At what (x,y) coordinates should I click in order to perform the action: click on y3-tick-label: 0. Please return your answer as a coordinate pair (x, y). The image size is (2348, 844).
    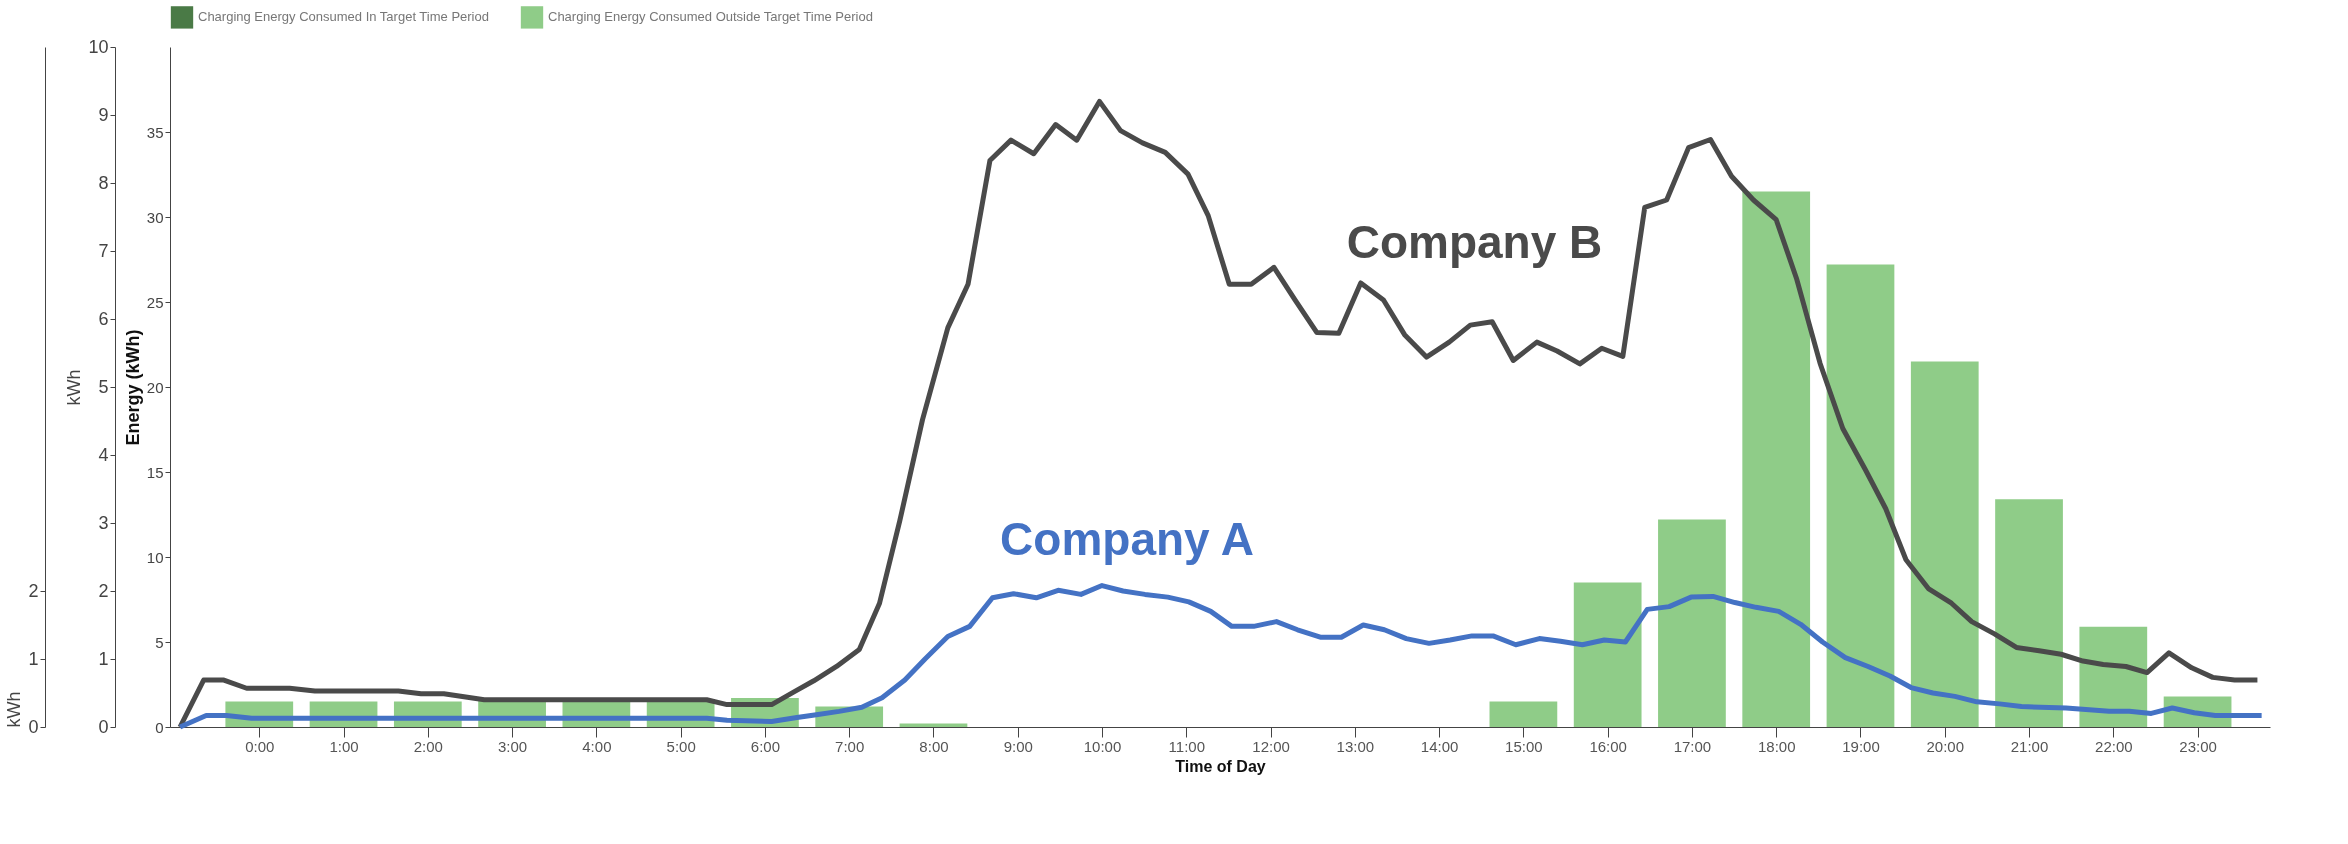
    Looking at the image, I should click on (33, 726).